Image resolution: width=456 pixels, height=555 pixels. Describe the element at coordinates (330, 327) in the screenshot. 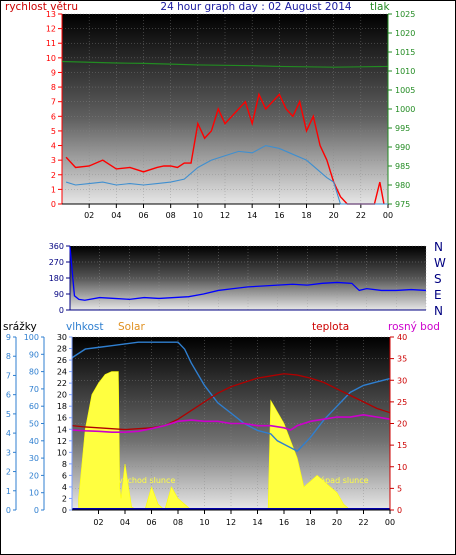

I see `temperature-axis-title: teplota` at that location.